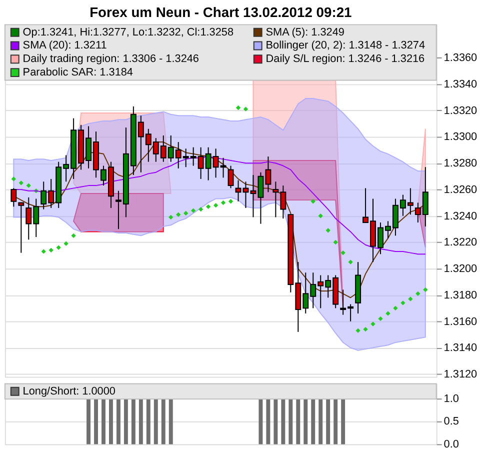 This screenshot has height=457, width=480. What do you see at coordinates (305, 32) in the screenshot?
I see `legend-label: SMA (5): 1.3249` at bounding box center [305, 32].